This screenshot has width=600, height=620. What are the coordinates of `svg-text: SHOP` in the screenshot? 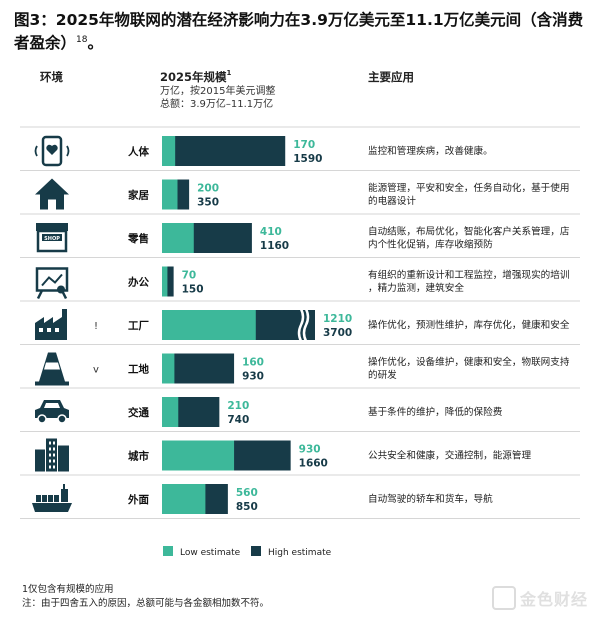 It's located at (52, 239).